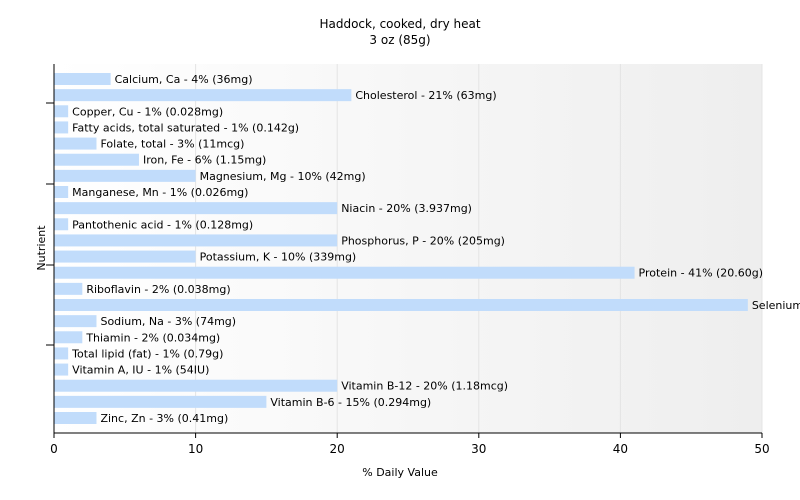 This screenshot has height=500, width=800. I want to click on bar-label: Zinc, Zn - 3% (0.41mg), so click(164, 418).